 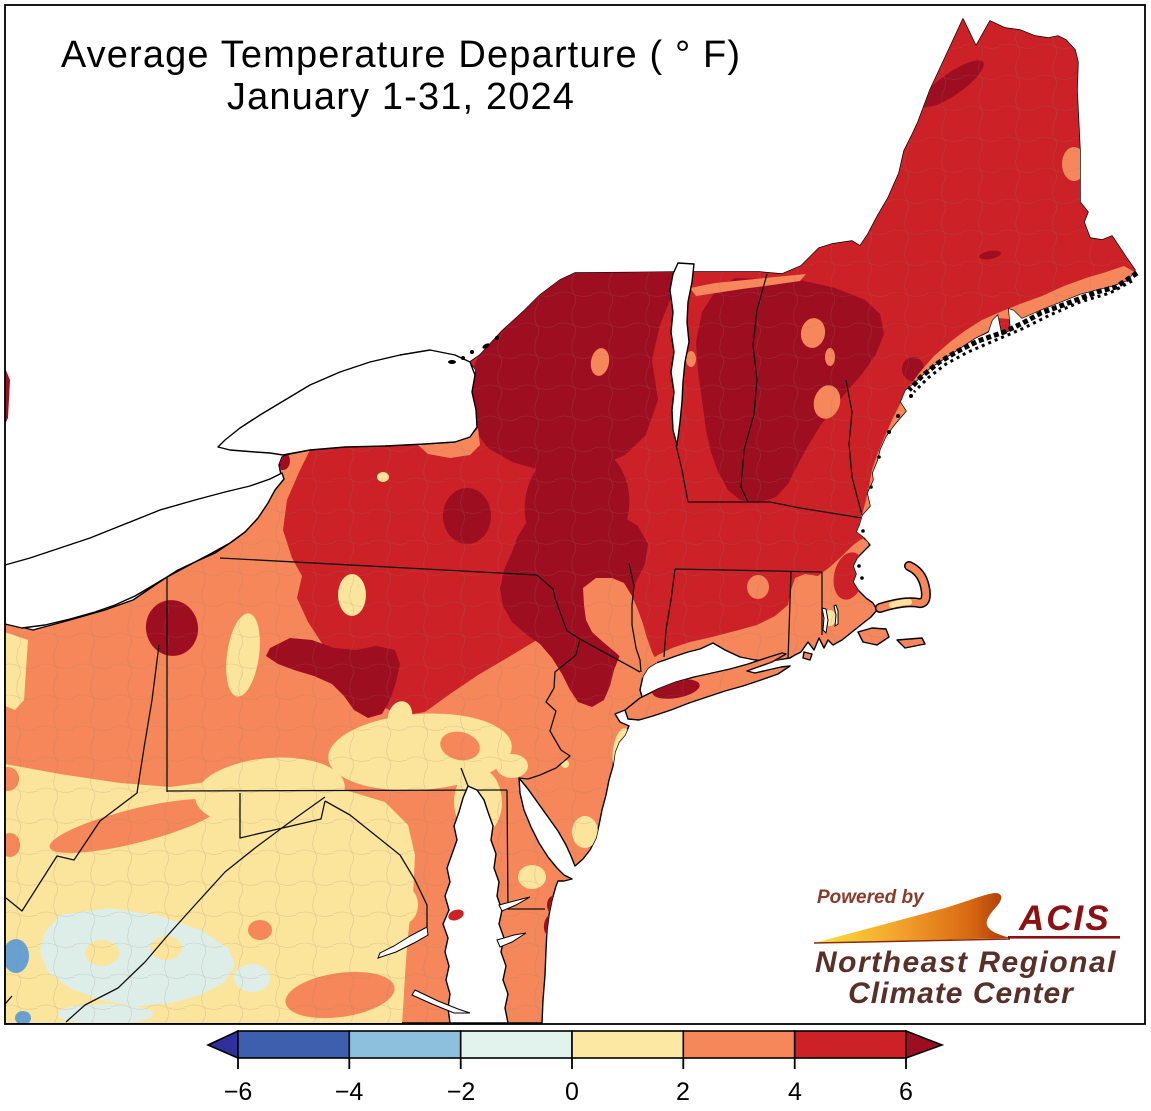 What do you see at coordinates (795, 1092) in the screenshot?
I see `svg-text: 4` at bounding box center [795, 1092].